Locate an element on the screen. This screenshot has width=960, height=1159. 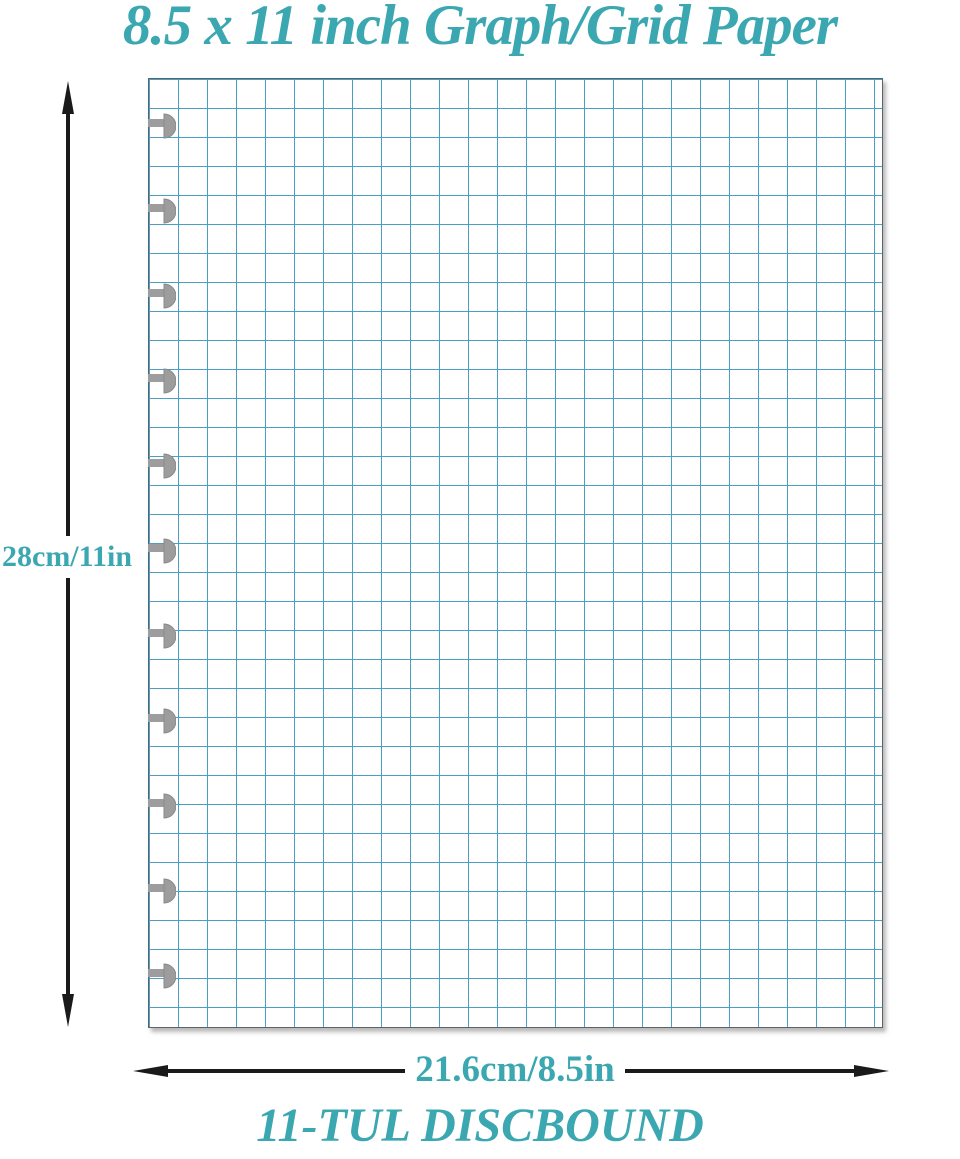
page-title: 8.5 x 11 inch Graph/Grid Paper is located at coordinates (480, 28).